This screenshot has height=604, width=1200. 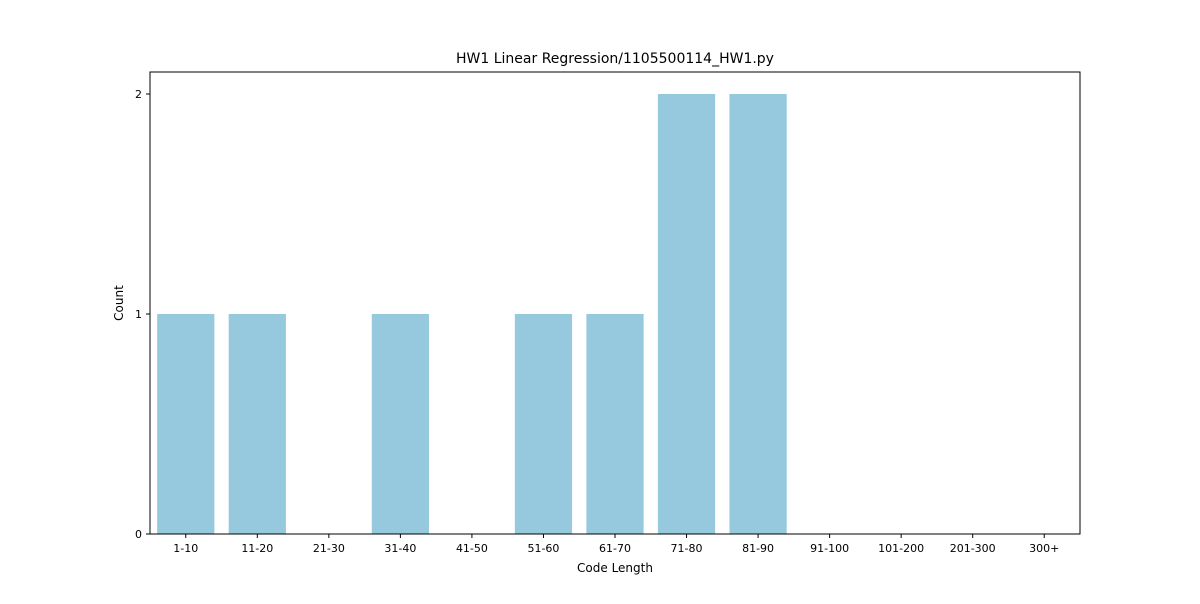 I want to click on y-axis-ticks: 0 1 2, so click(x=142, y=314).